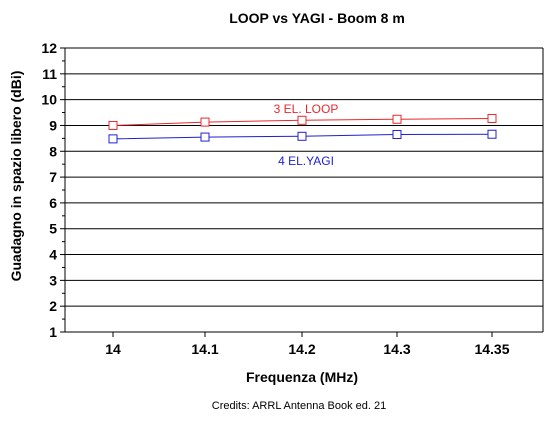  I want to click on series-label: 4 EL.YAGI, so click(306, 161).